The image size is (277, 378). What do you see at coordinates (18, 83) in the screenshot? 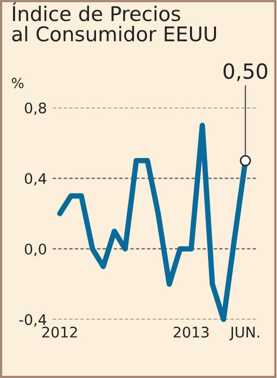
I see `y-axis-title: %` at bounding box center [18, 83].